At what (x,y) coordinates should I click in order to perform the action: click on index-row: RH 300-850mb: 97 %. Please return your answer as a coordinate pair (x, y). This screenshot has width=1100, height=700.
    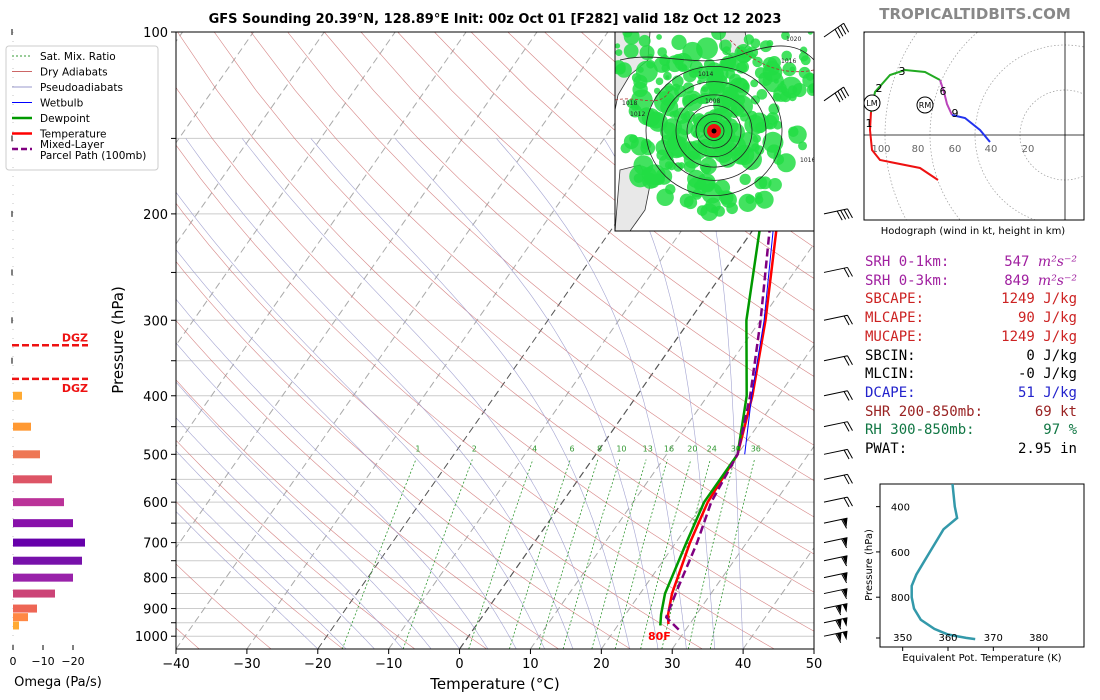
    Looking at the image, I should click on (975, 431).